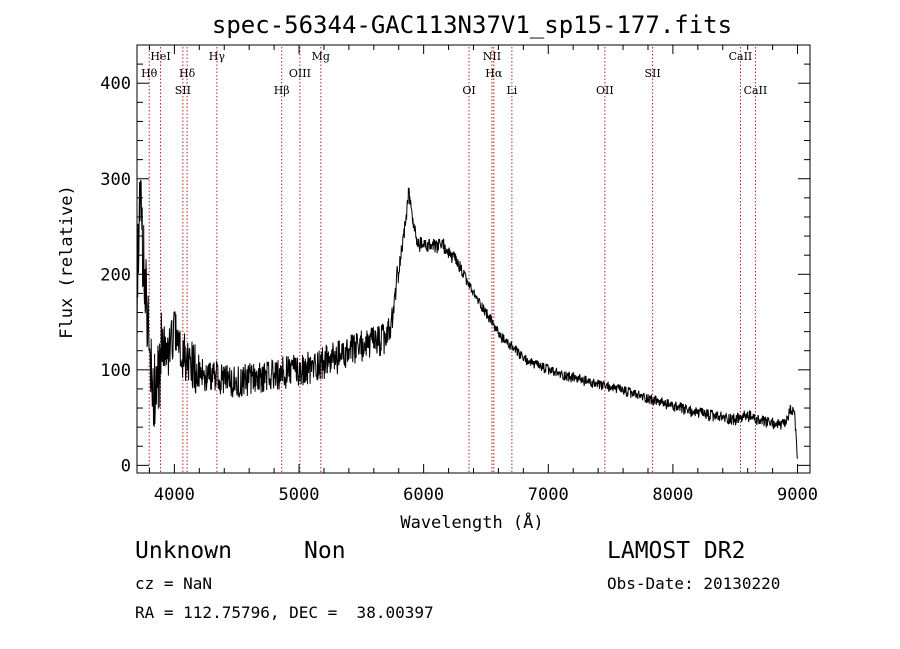 This screenshot has height=649, width=900. Describe the element at coordinates (115, 84) in the screenshot. I see `y-tick-label: 400` at that location.